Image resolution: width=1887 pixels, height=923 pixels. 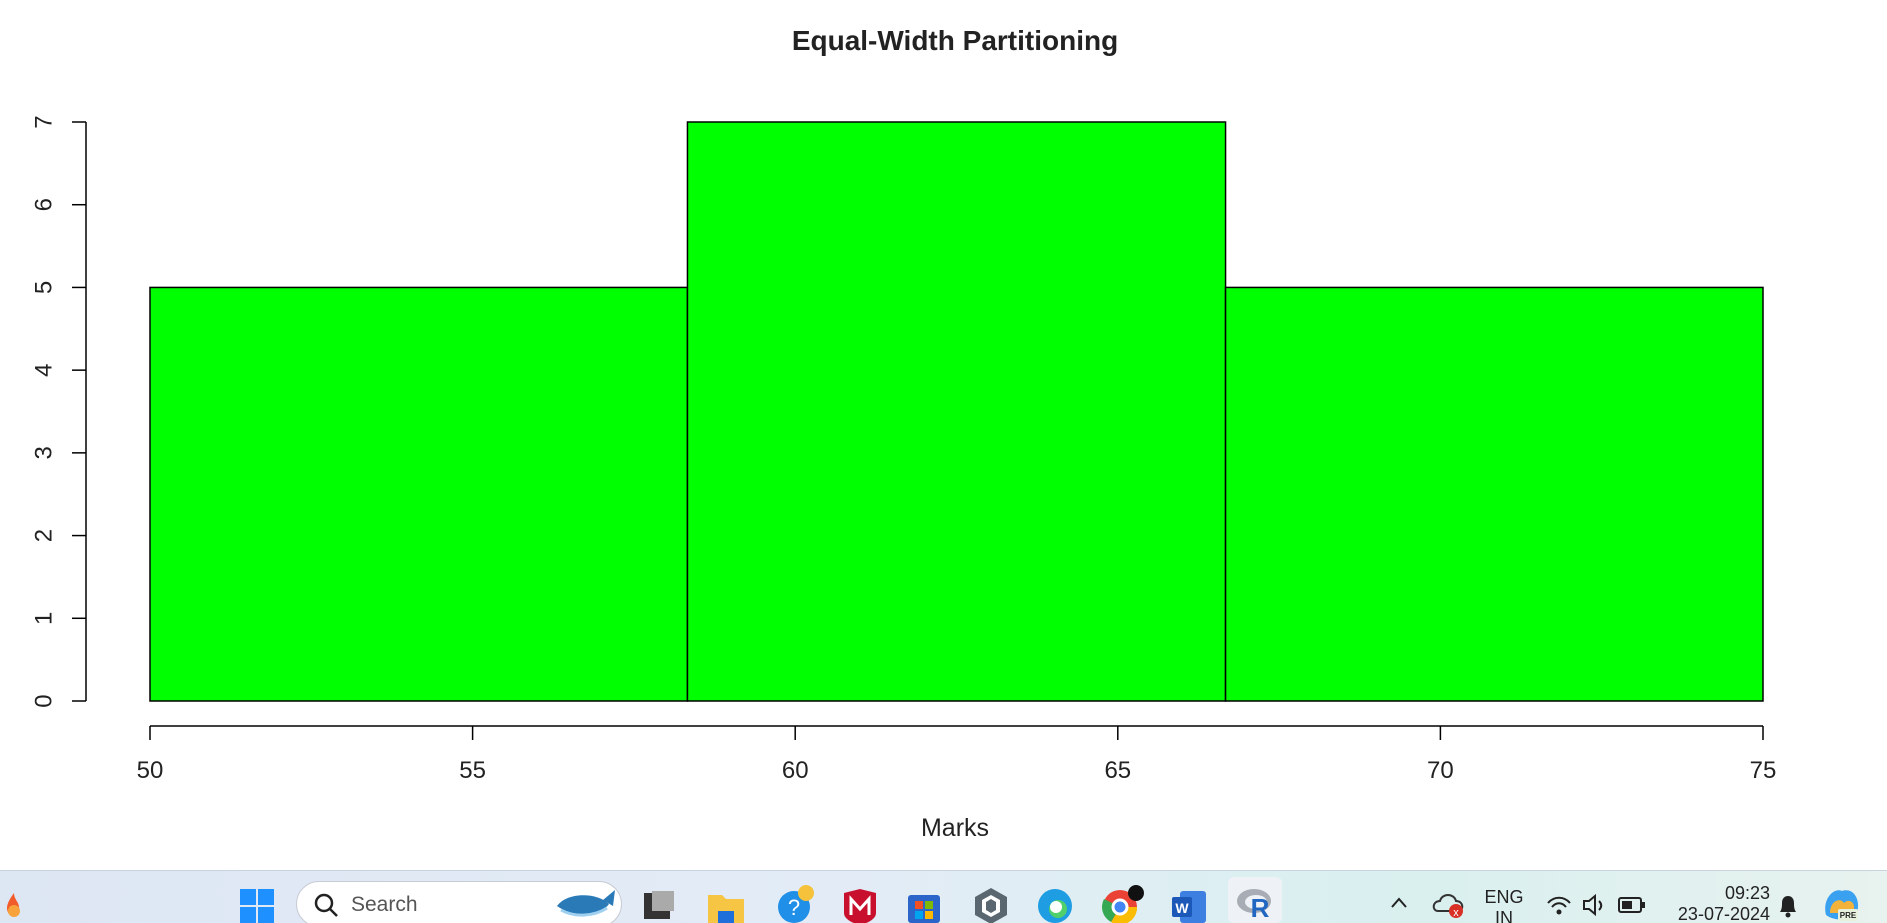 What do you see at coordinates (44, 287) in the screenshot?
I see `y-tick-label: 5` at bounding box center [44, 287].